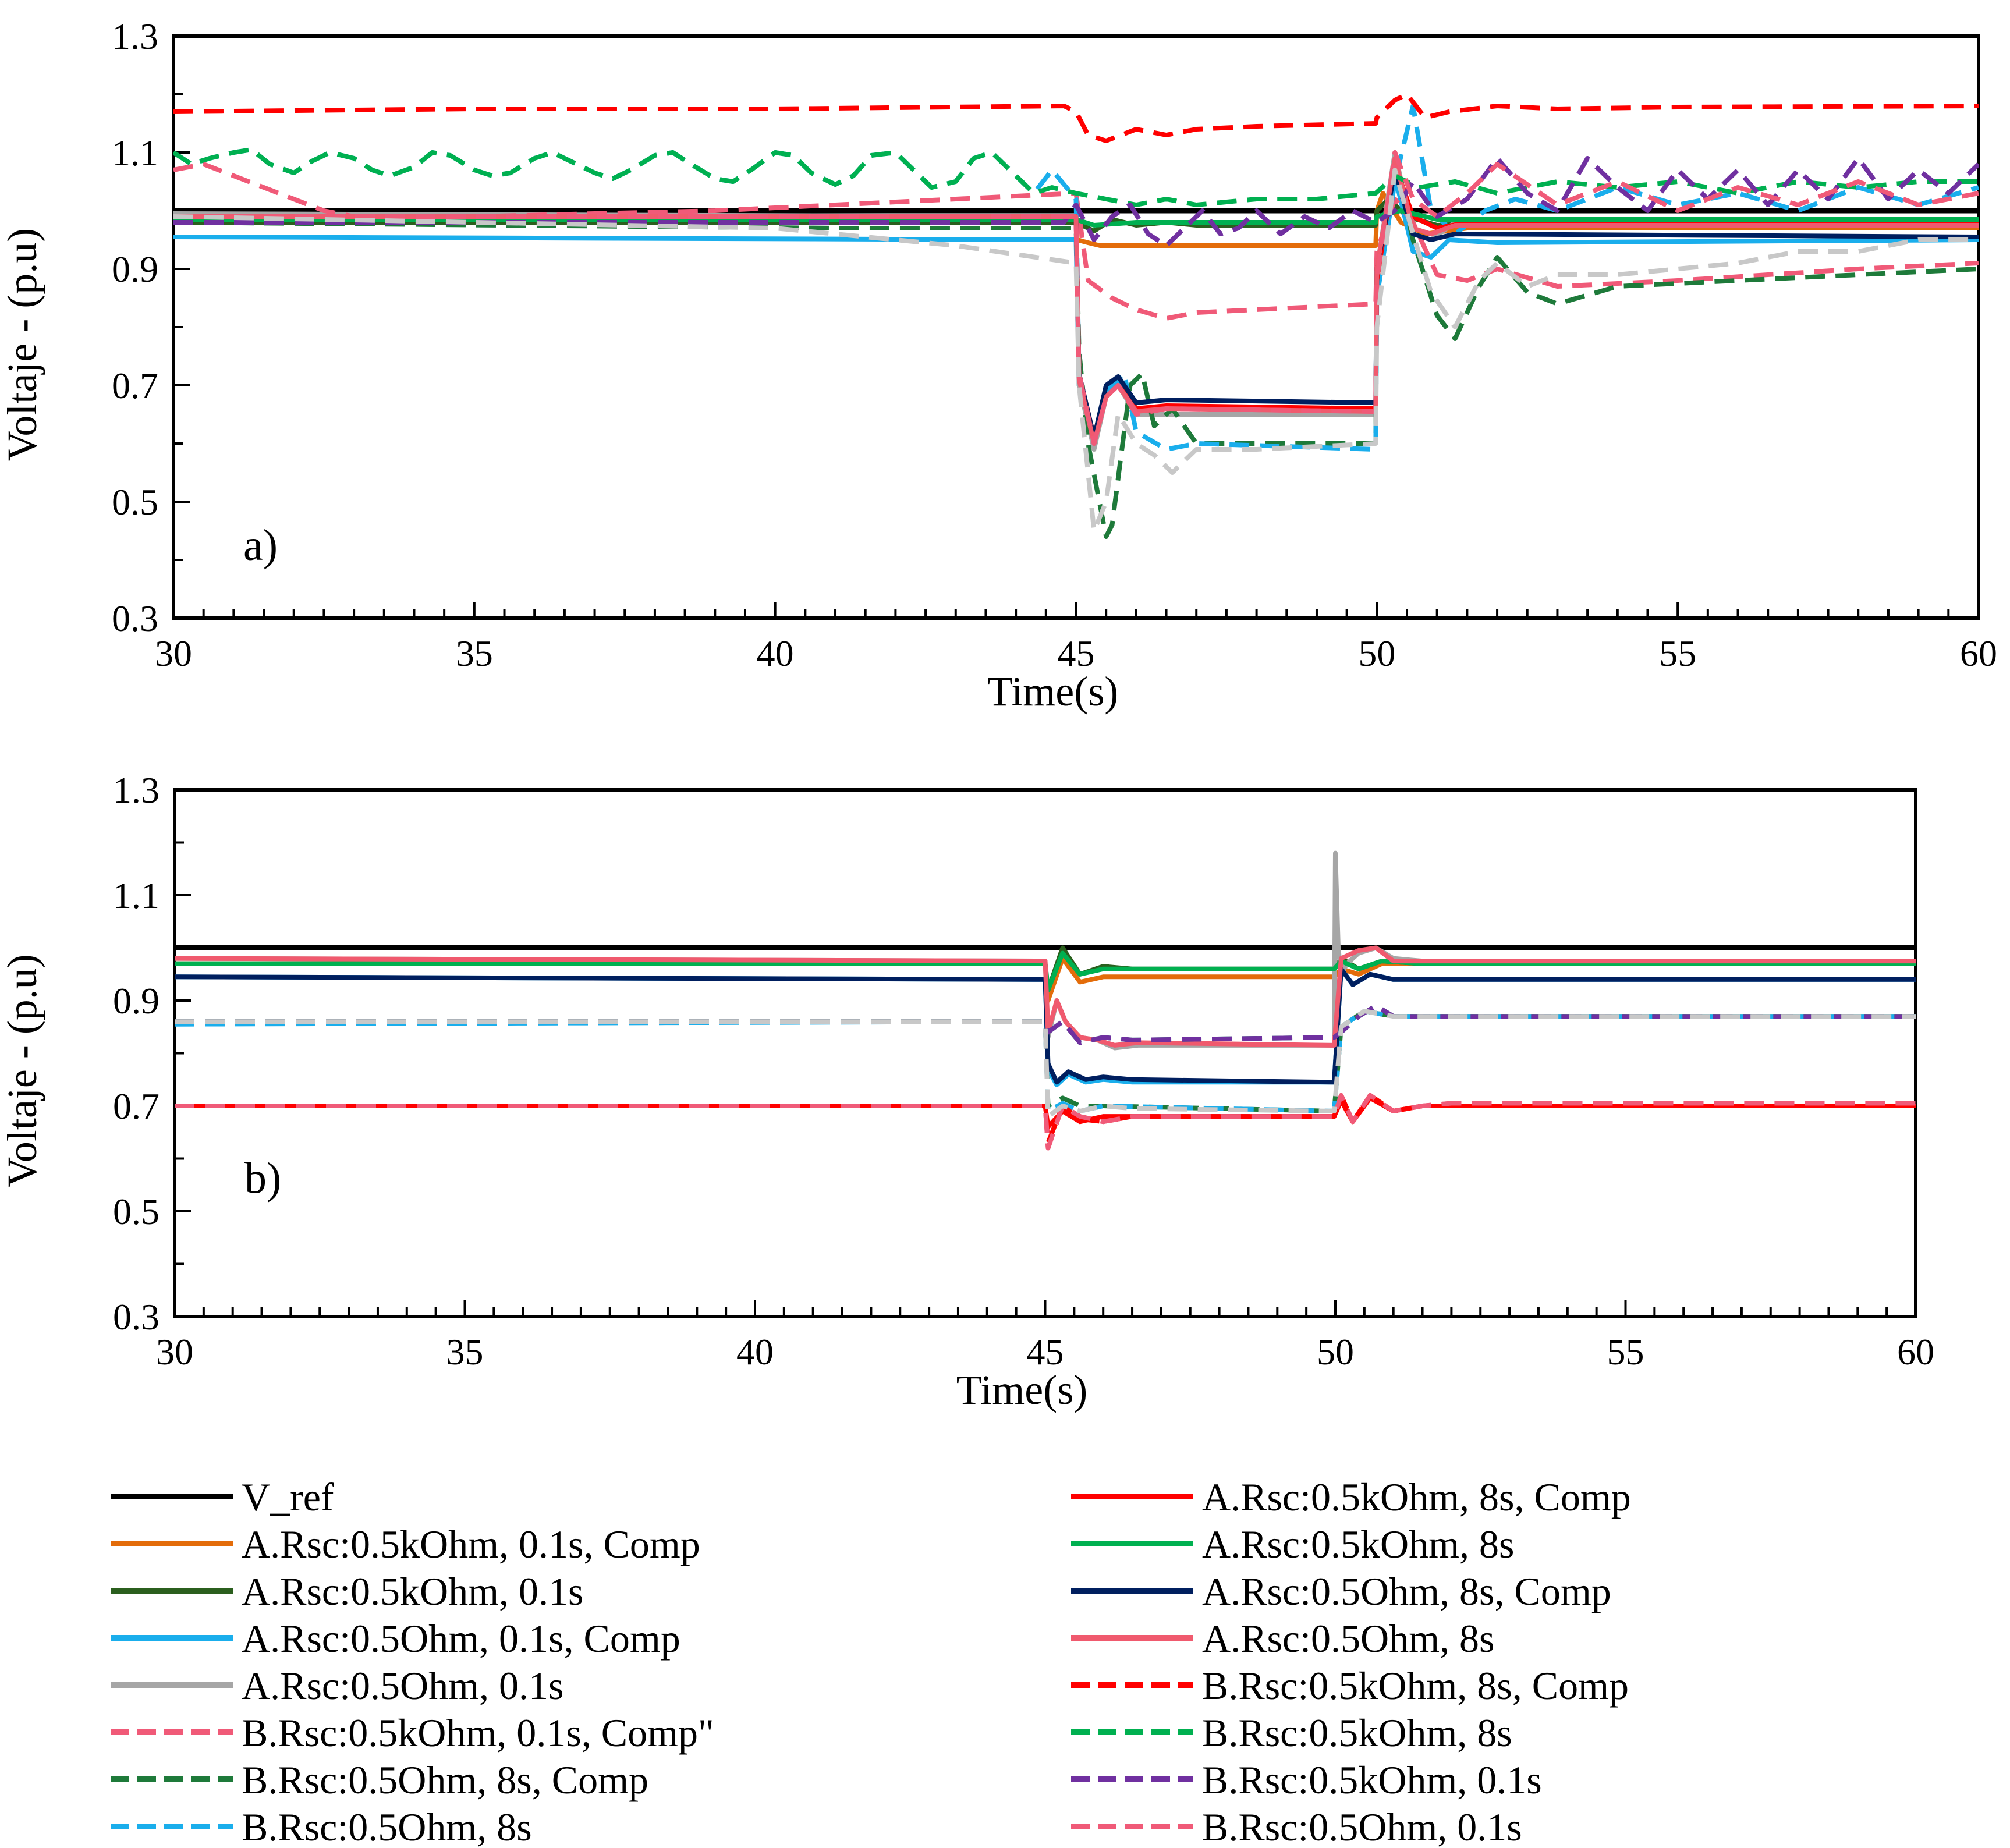 Image resolution: width=2010 pixels, height=1848 pixels. Describe the element at coordinates (173, 653) in the screenshot. I see `x-tick-label-a: 30` at that location.